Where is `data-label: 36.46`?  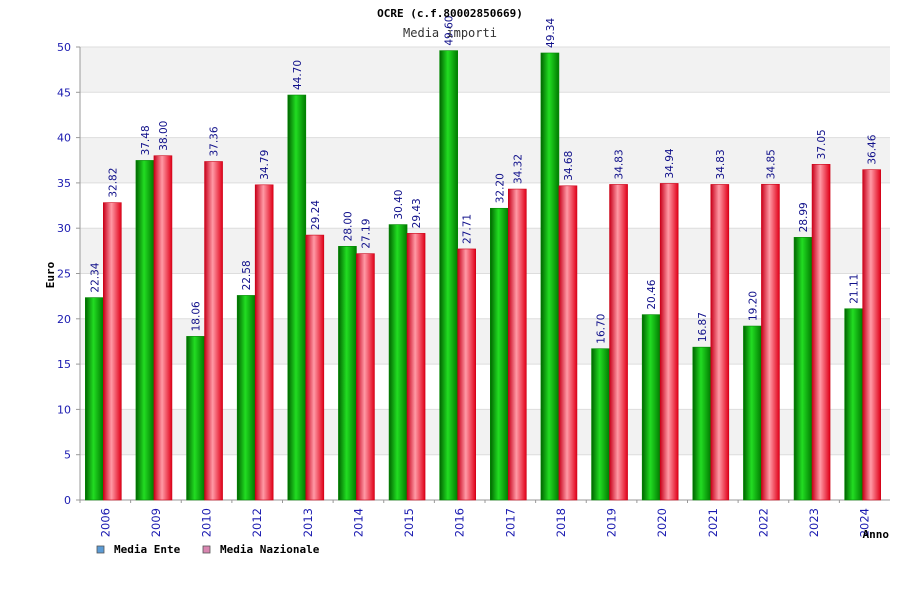
data-label: 36.46 is located at coordinates (873, 149).